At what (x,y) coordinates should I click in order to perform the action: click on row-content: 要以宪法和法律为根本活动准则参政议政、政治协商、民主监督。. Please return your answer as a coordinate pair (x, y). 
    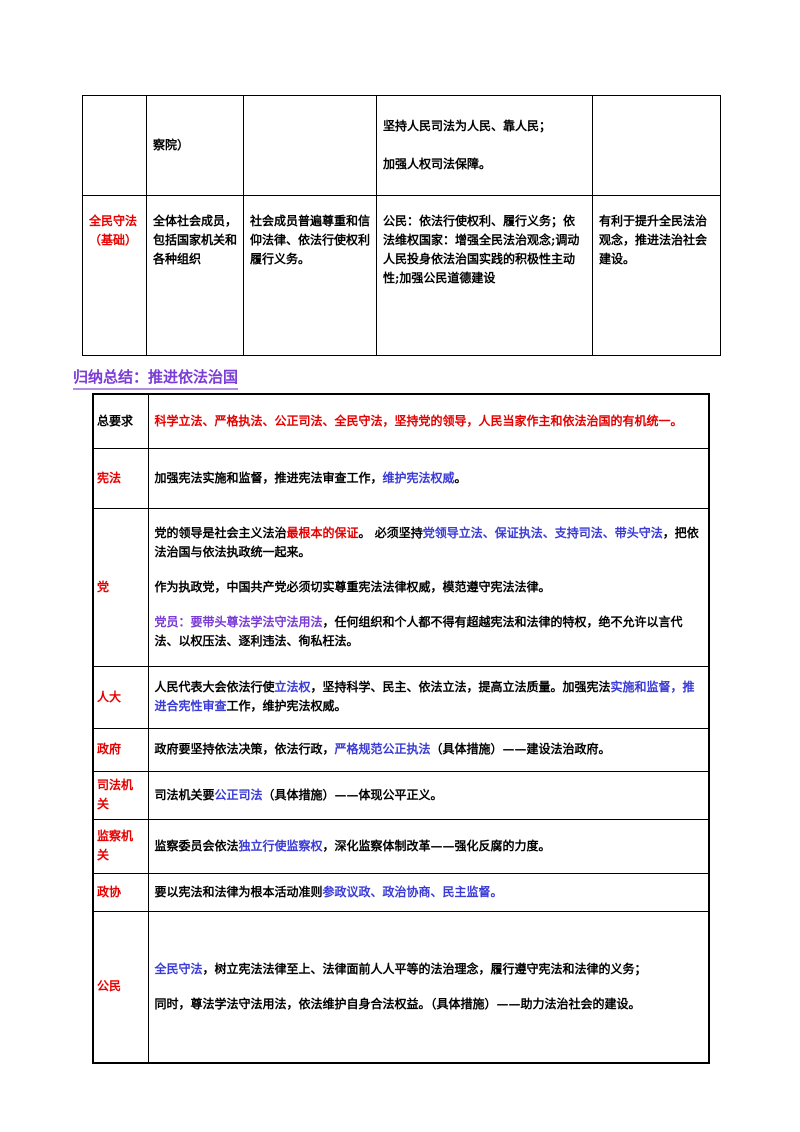
    Looking at the image, I should click on (428, 892).